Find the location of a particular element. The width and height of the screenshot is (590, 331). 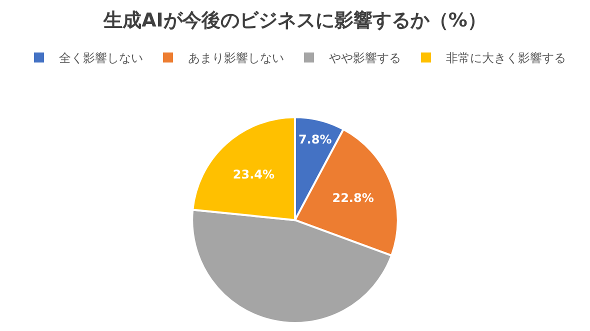

legend-label: 非常に大きく影響する is located at coordinates (506, 58).